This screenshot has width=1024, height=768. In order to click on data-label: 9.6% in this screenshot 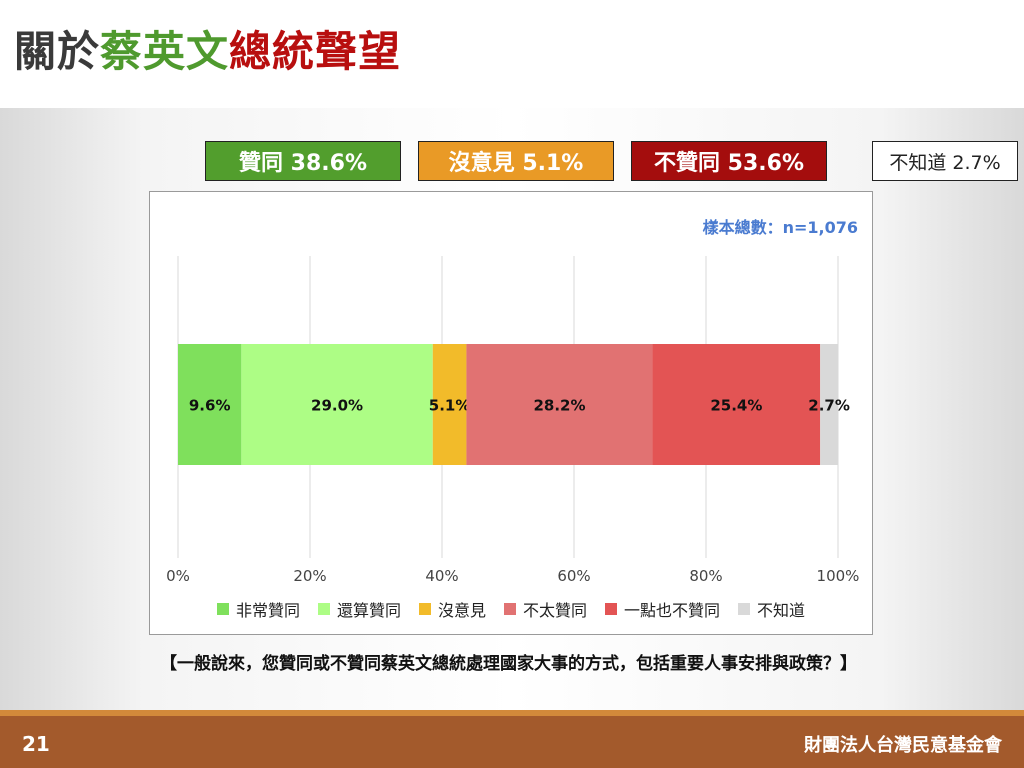, I will do `click(210, 406)`.